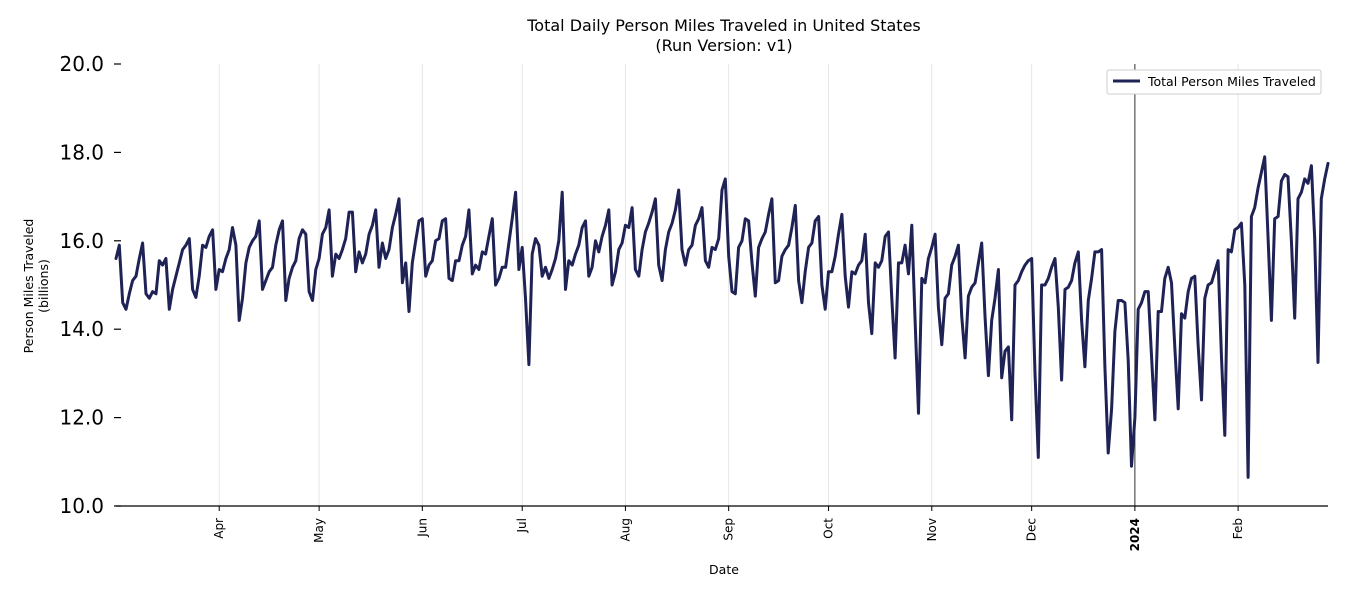 The height and width of the screenshot is (600, 1350). I want to click on y-tick-label: 18.0, so click(81, 152).